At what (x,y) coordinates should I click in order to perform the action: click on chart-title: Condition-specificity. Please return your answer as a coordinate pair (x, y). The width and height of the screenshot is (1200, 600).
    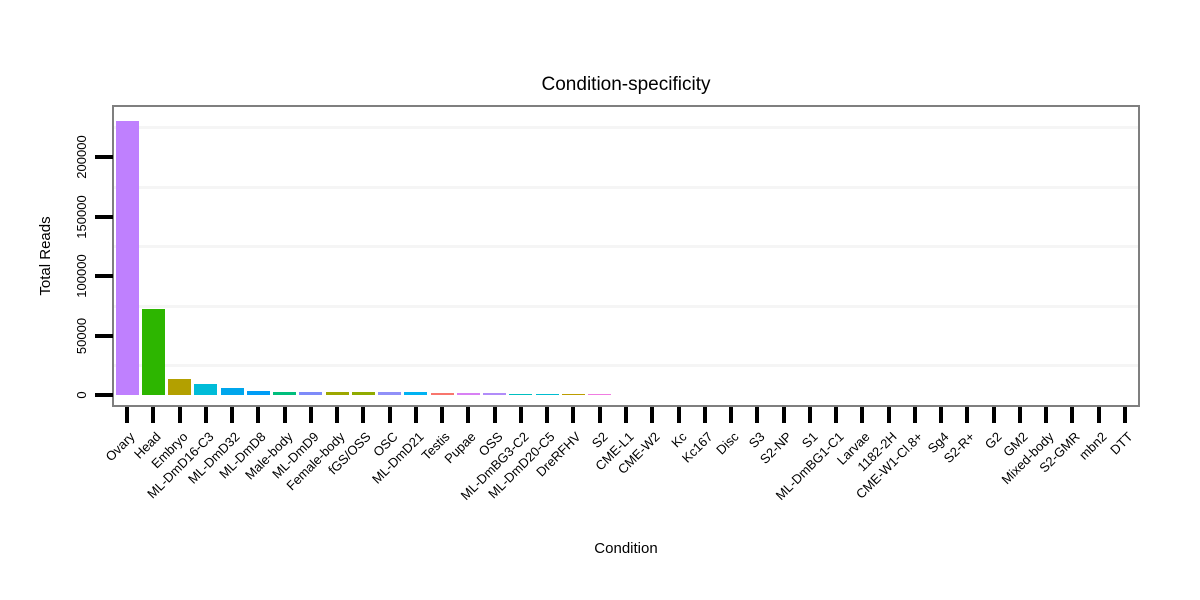
    Looking at the image, I should click on (626, 84).